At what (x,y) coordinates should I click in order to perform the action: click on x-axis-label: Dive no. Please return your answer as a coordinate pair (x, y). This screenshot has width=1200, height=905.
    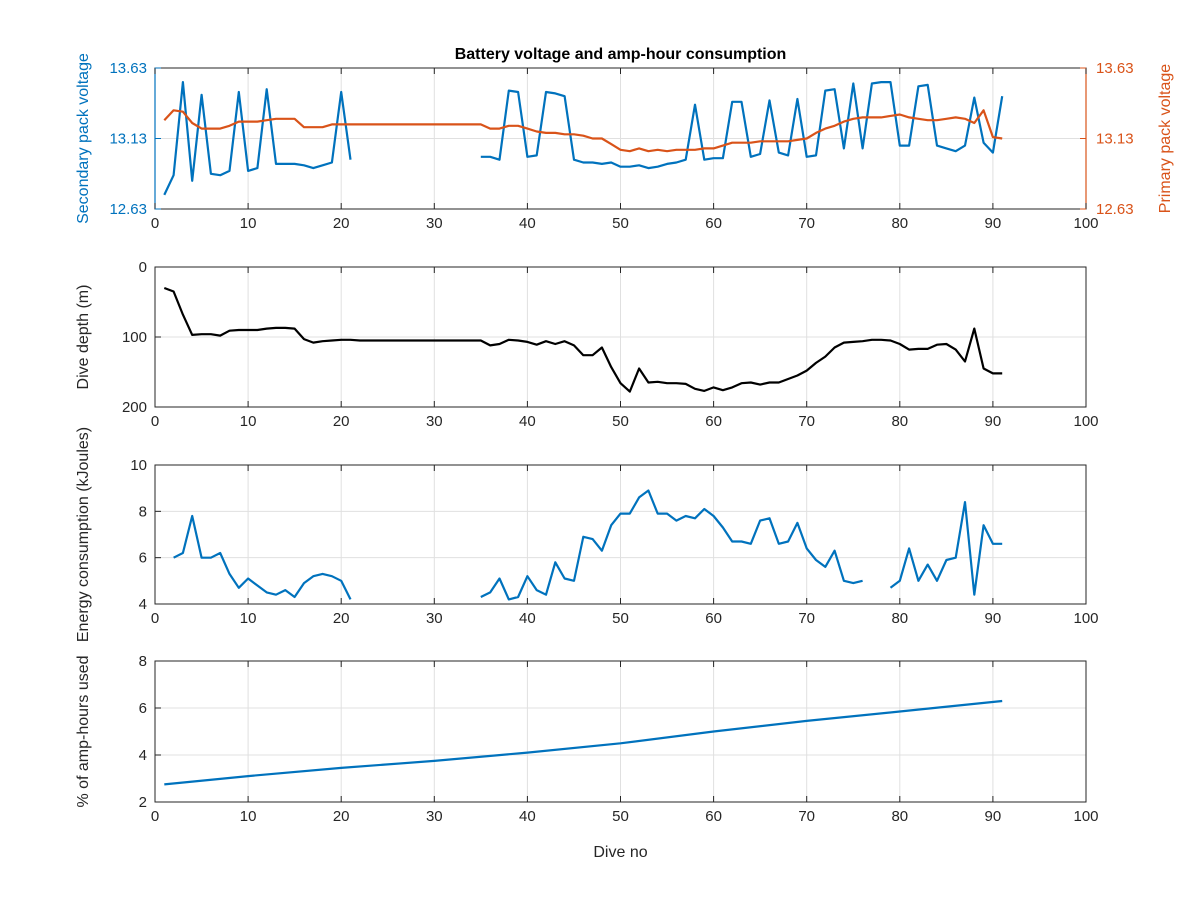
    Looking at the image, I should click on (620, 852).